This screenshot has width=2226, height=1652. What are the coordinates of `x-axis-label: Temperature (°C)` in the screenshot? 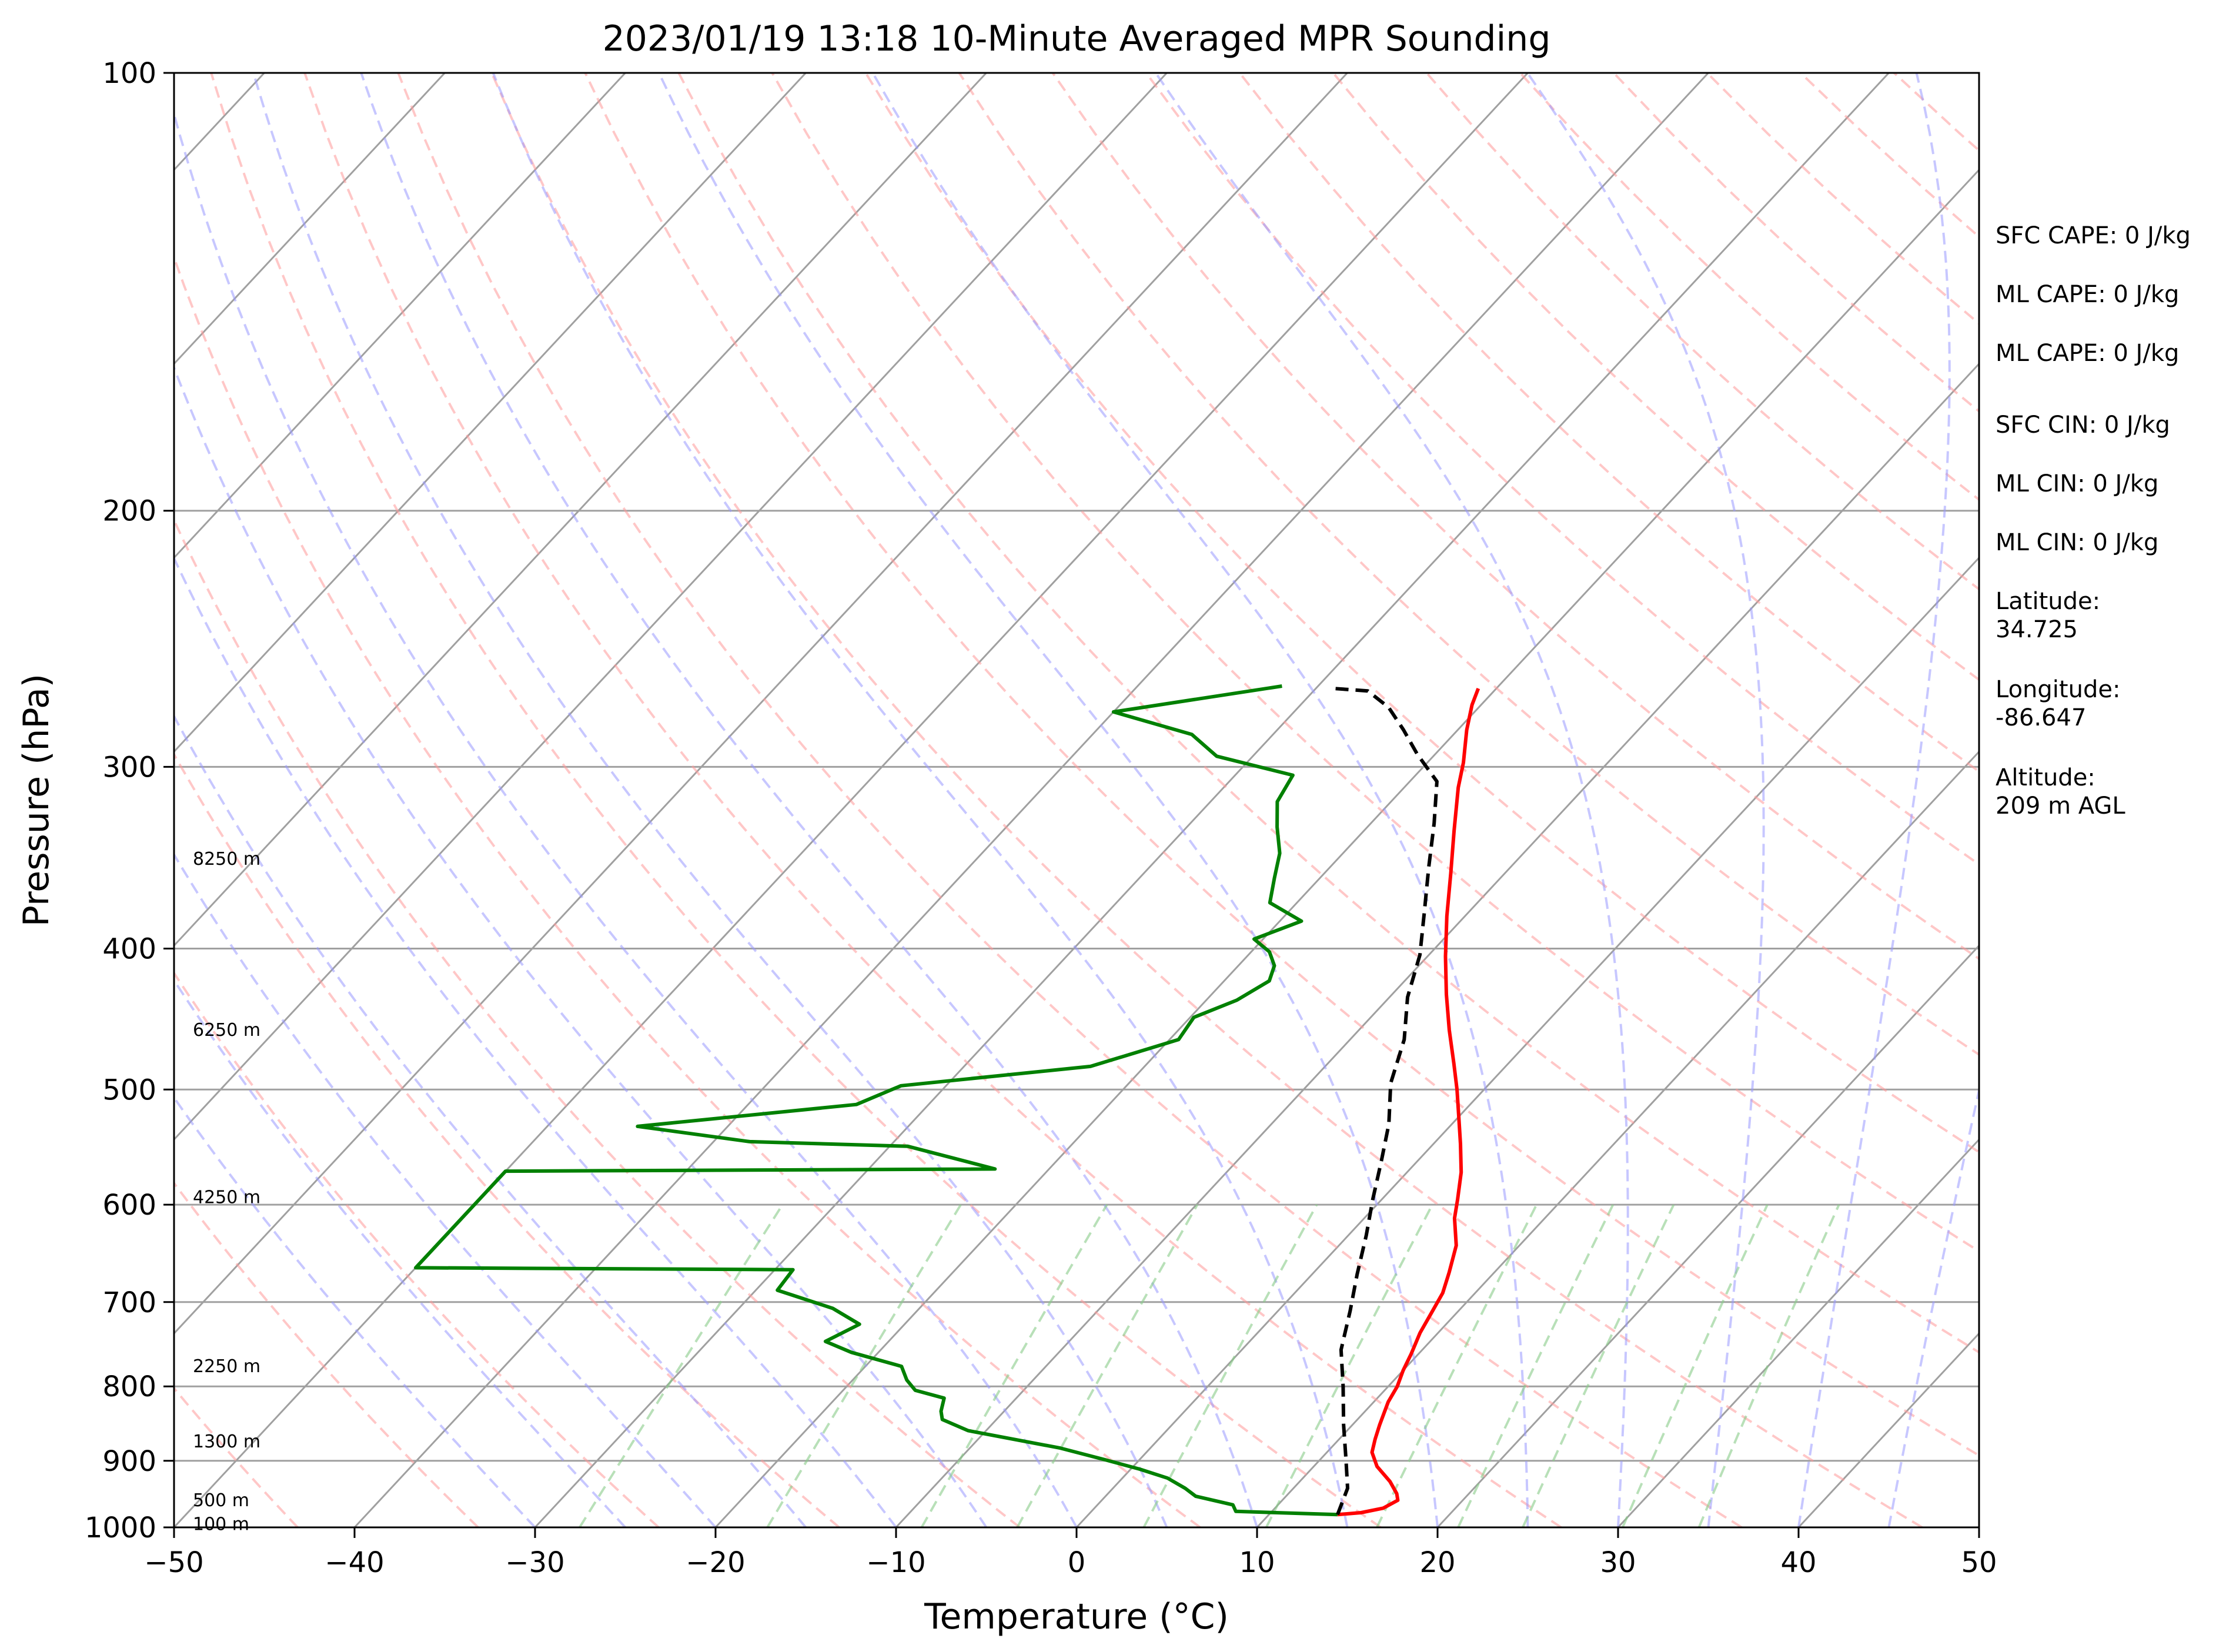 It's located at (1077, 1617).